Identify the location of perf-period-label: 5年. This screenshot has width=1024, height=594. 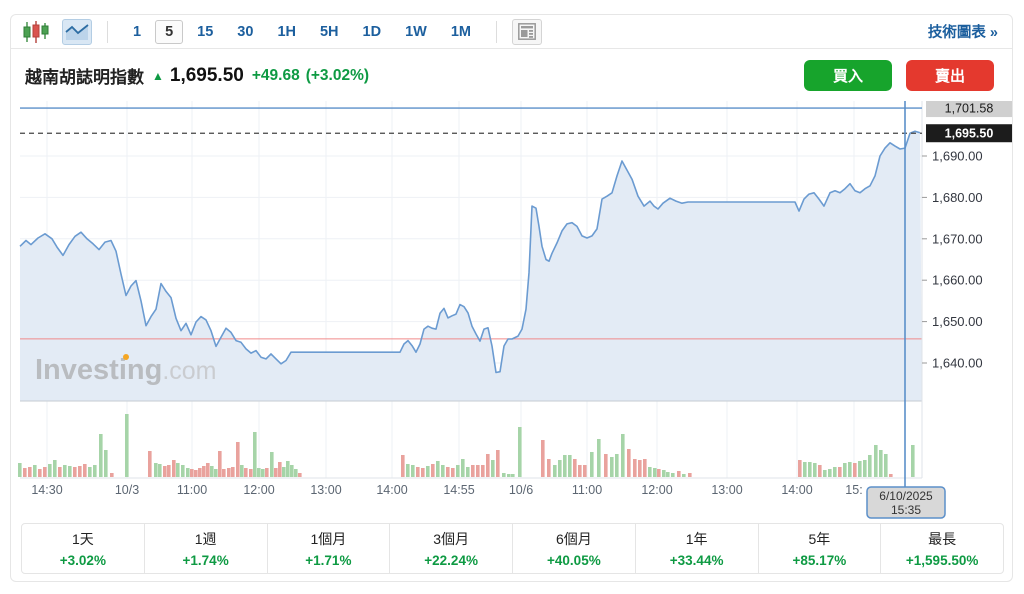
(819, 539).